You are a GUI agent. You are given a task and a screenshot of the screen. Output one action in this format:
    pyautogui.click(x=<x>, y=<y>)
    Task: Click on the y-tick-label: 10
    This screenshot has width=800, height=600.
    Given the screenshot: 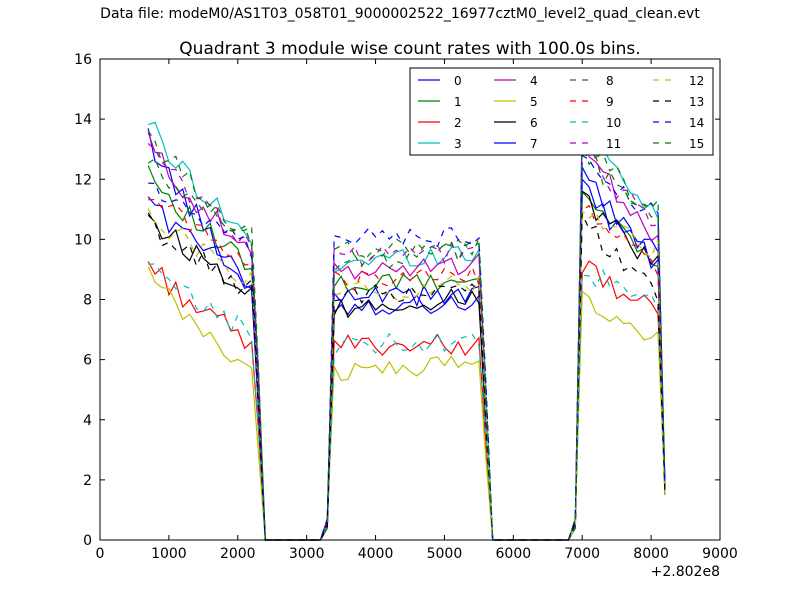 What is the action you would take?
    pyautogui.click(x=83, y=240)
    